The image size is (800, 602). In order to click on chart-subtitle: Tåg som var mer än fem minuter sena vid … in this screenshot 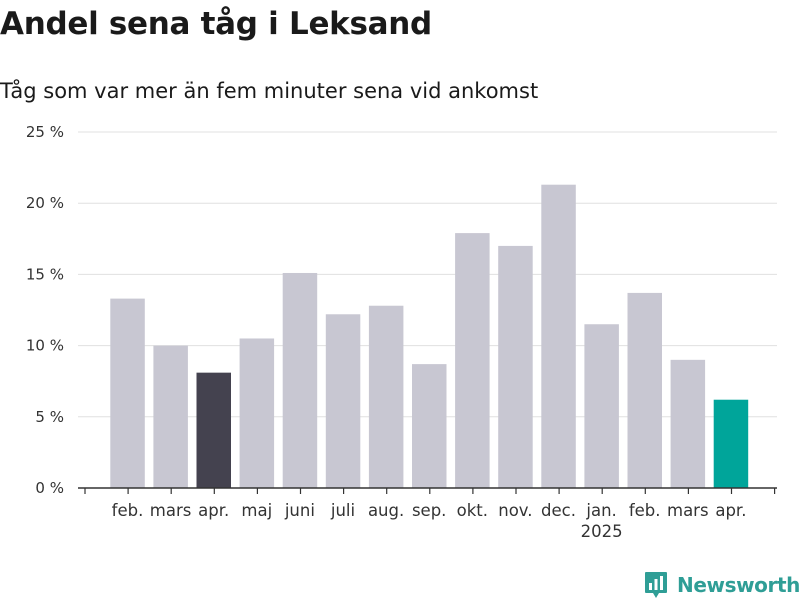, I will do `click(269, 91)`.